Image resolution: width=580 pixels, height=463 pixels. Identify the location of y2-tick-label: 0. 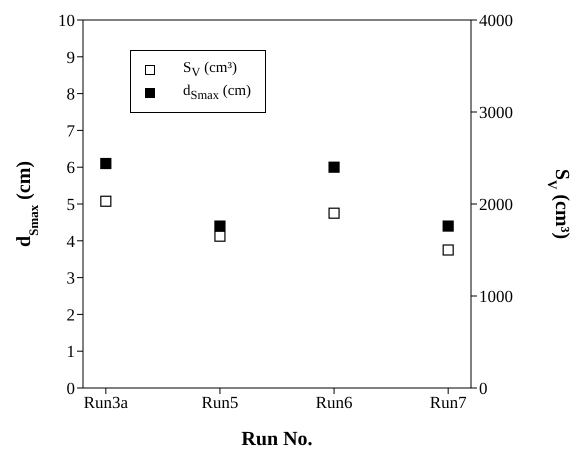
(483, 388).